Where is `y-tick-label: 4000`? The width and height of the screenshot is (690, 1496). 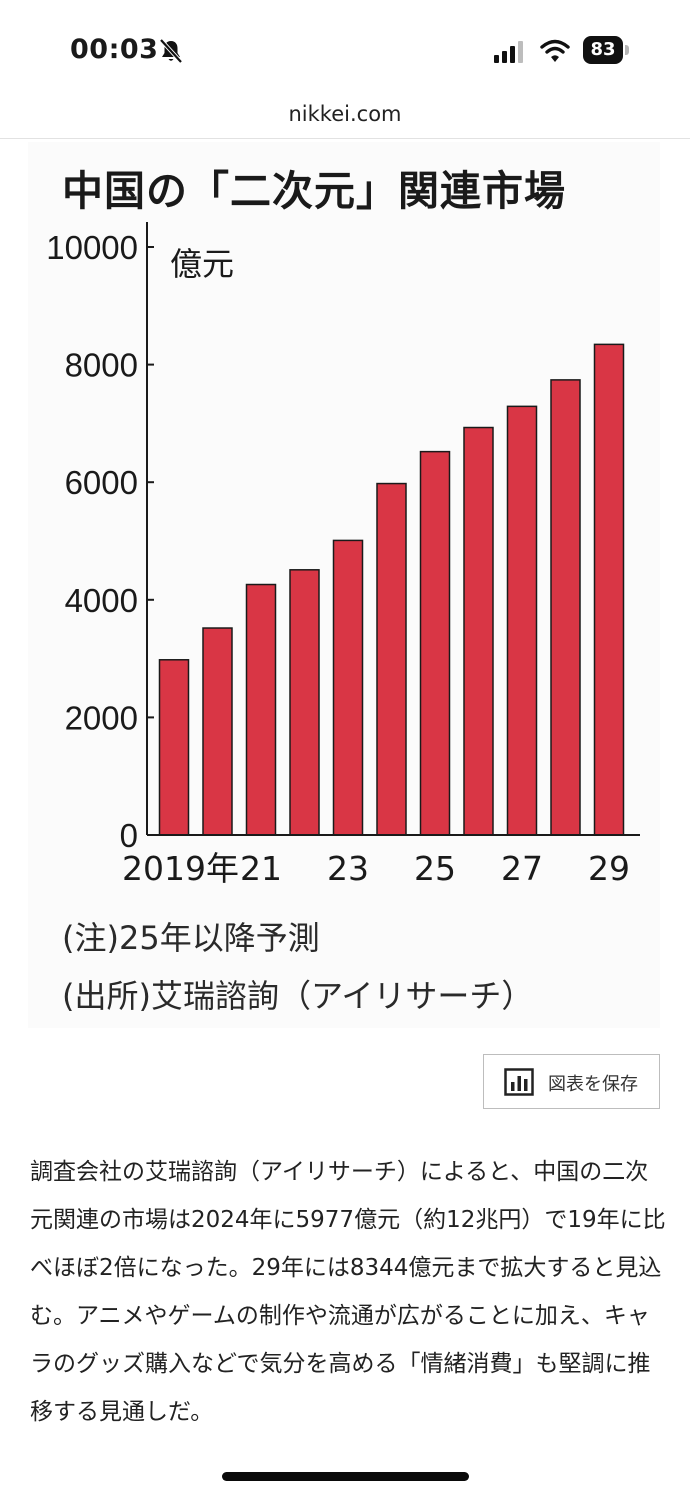 y-tick-label: 4000 is located at coordinates (101, 600).